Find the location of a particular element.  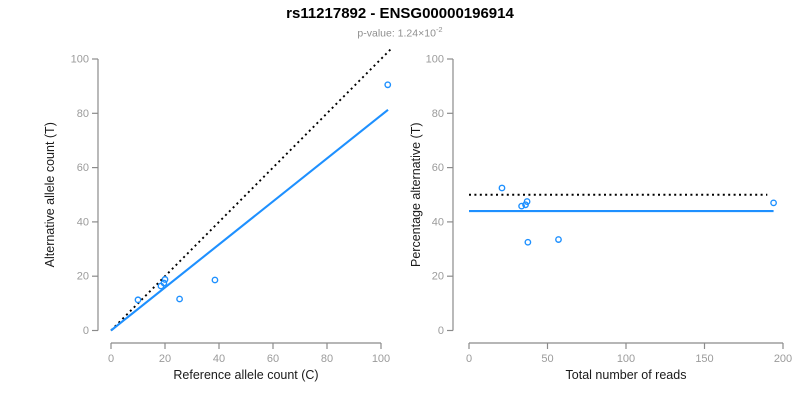

x-axis-title: Total number of reads is located at coordinates (626, 375).